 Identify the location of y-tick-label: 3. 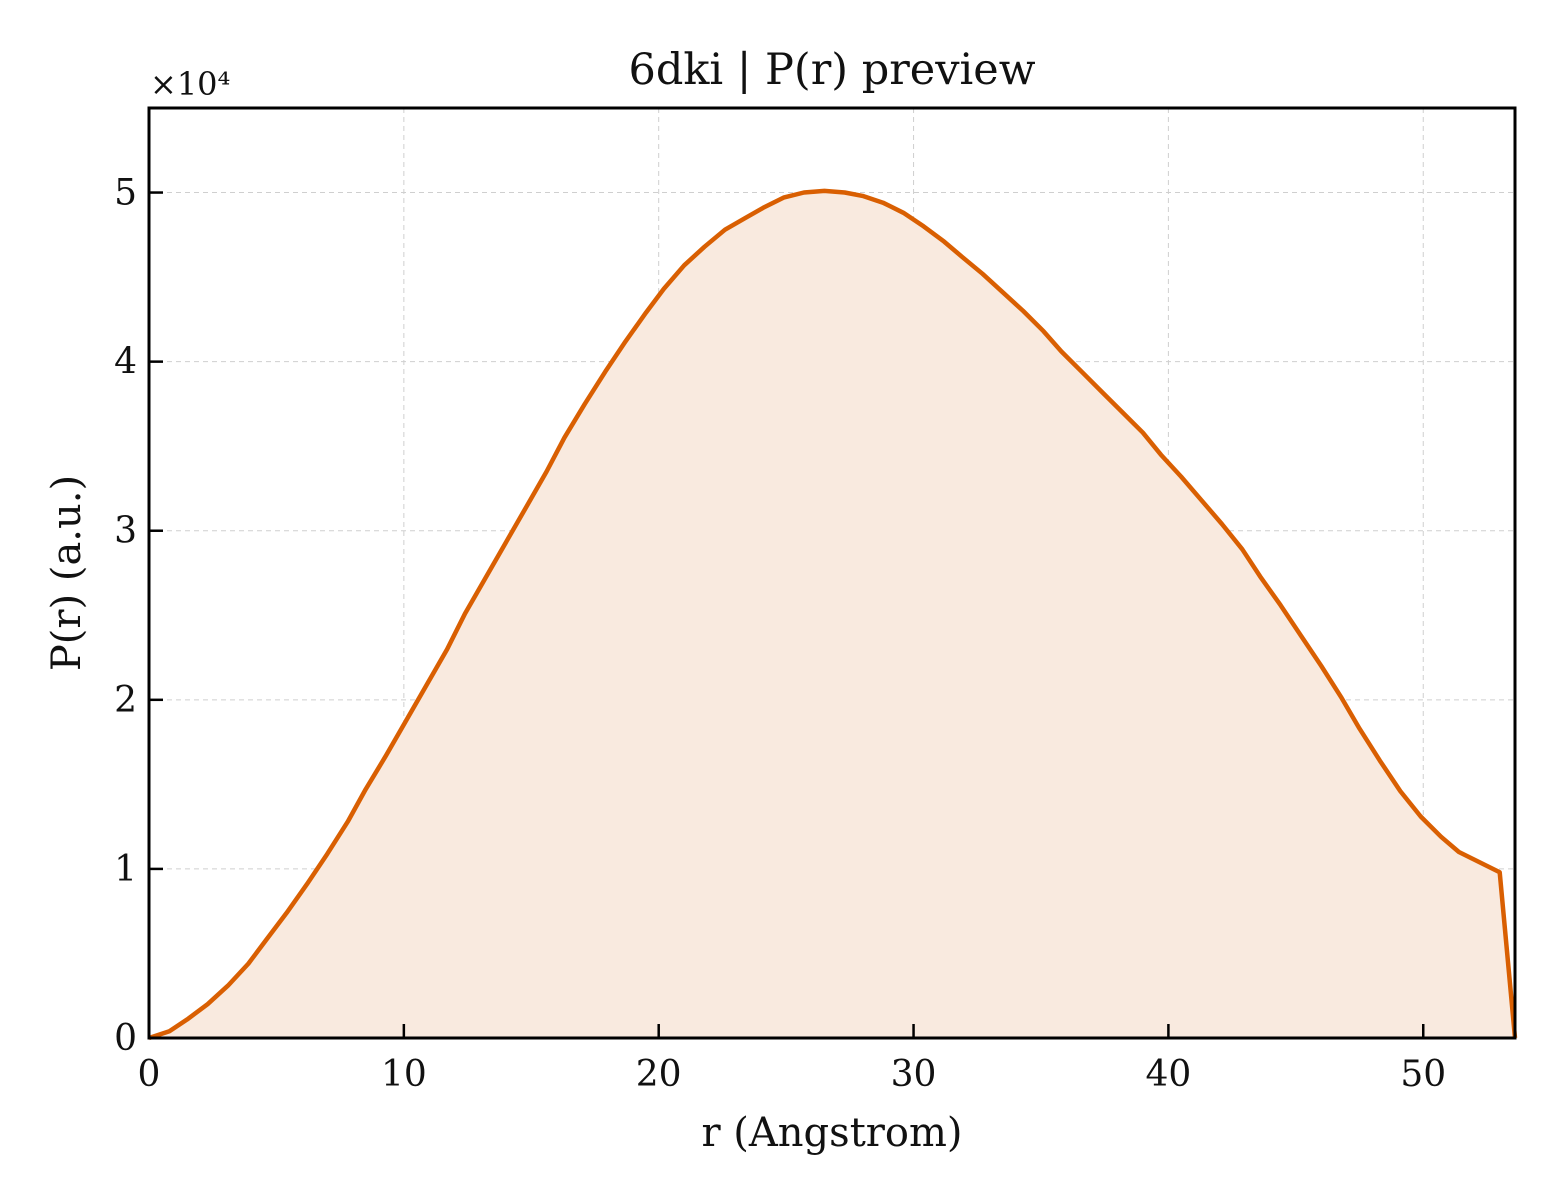
(125, 531).